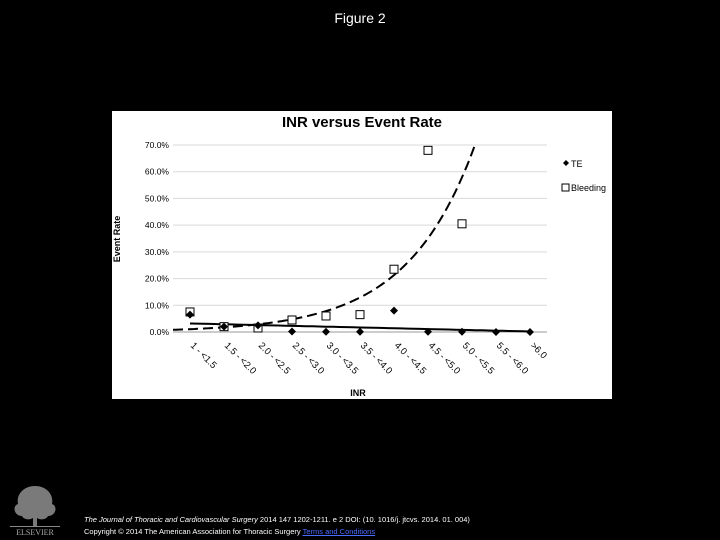  I want to click on terms-link: Terms and Conditions, so click(339, 531).